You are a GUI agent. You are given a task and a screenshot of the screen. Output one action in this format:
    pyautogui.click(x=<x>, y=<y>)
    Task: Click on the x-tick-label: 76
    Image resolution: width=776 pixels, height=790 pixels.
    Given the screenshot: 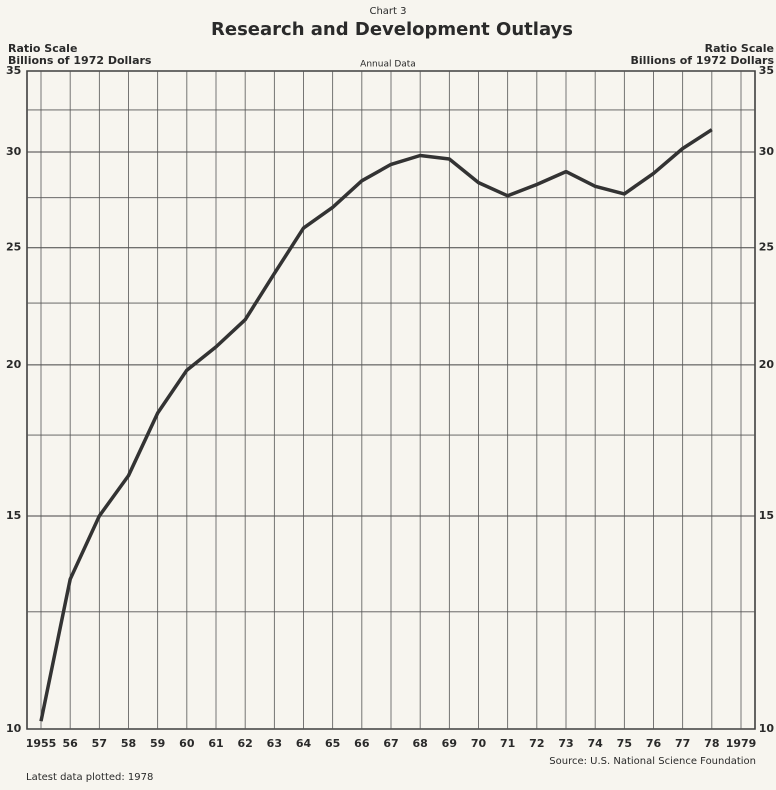 What is the action you would take?
    pyautogui.click(x=654, y=743)
    